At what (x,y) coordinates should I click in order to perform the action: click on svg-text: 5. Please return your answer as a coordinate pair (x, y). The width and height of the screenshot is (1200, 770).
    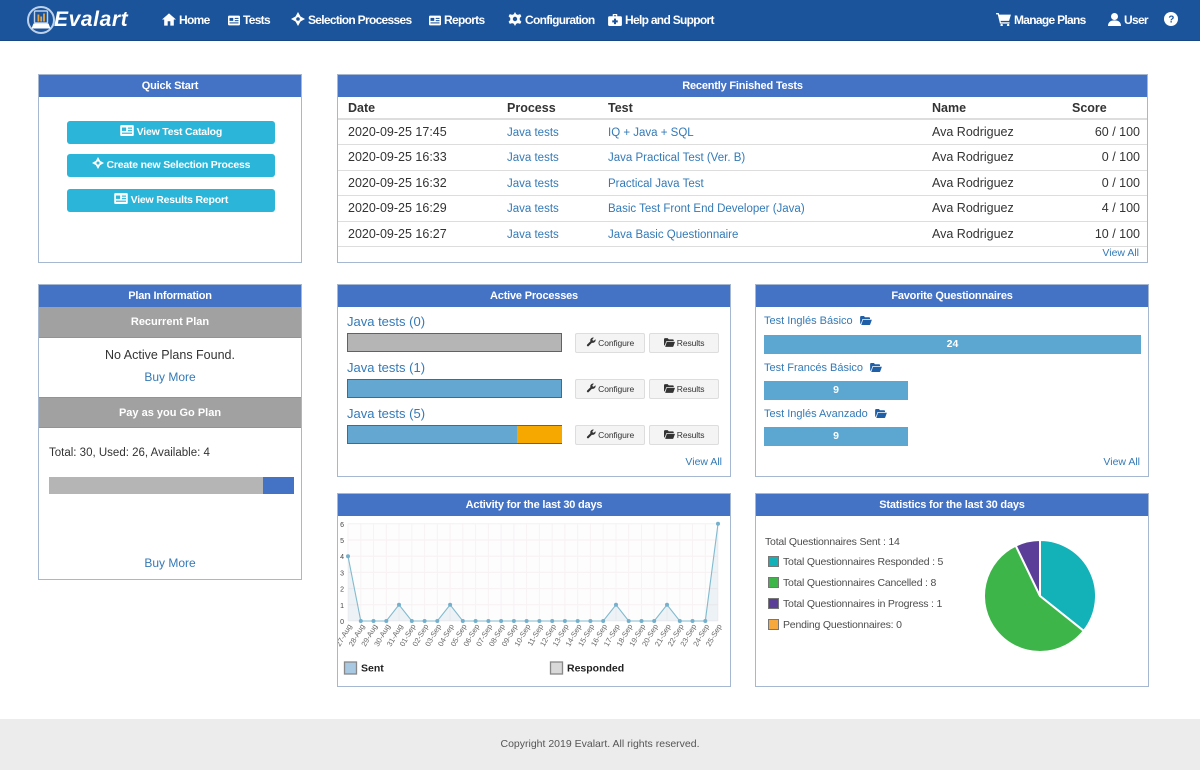
    Looking at the image, I should click on (342, 541).